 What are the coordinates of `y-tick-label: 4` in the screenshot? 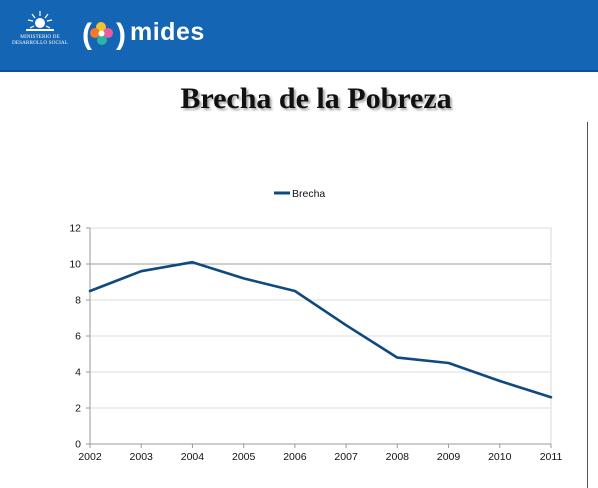 It's located at (78, 373).